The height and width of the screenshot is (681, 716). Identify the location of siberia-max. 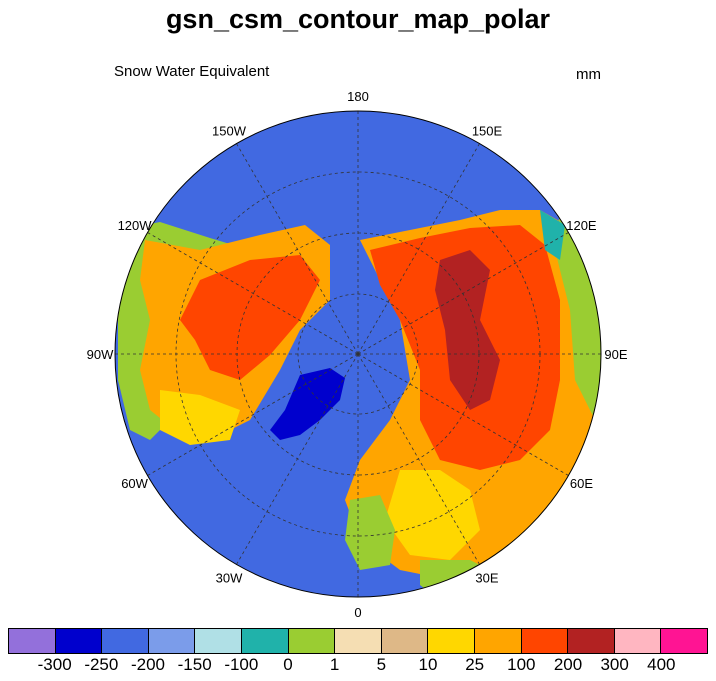
(467, 330).